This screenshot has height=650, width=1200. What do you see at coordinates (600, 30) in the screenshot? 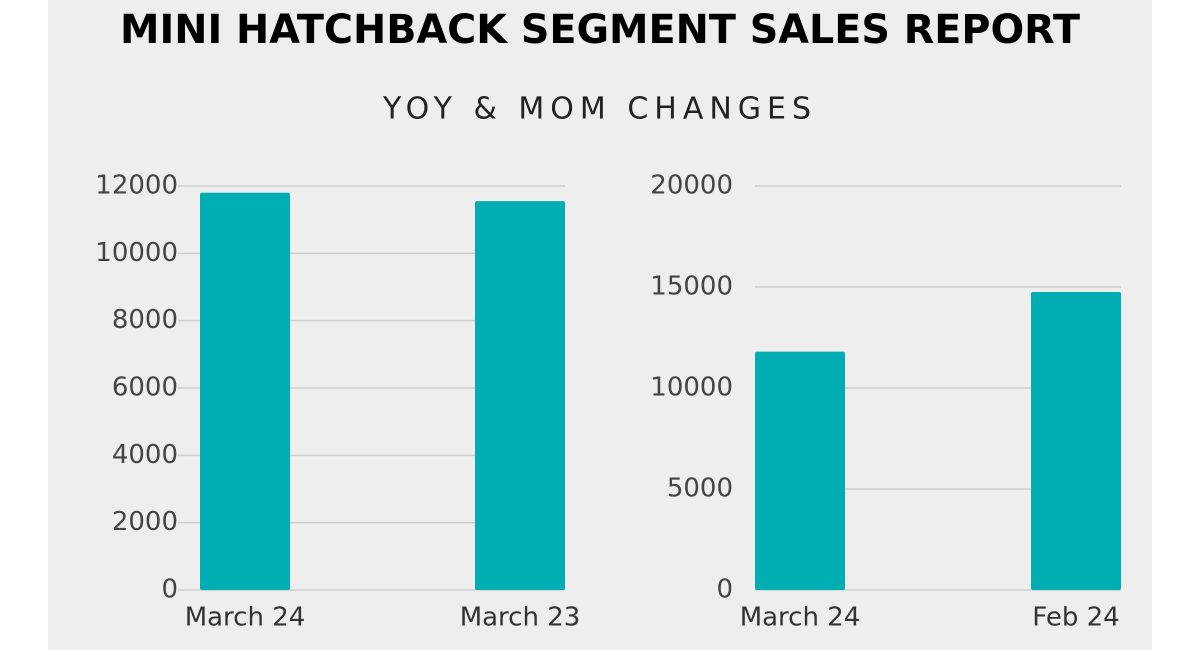
I see `chart-title: MINI HATCHBACK SEGMENT SALES REPORT` at bounding box center [600, 30].